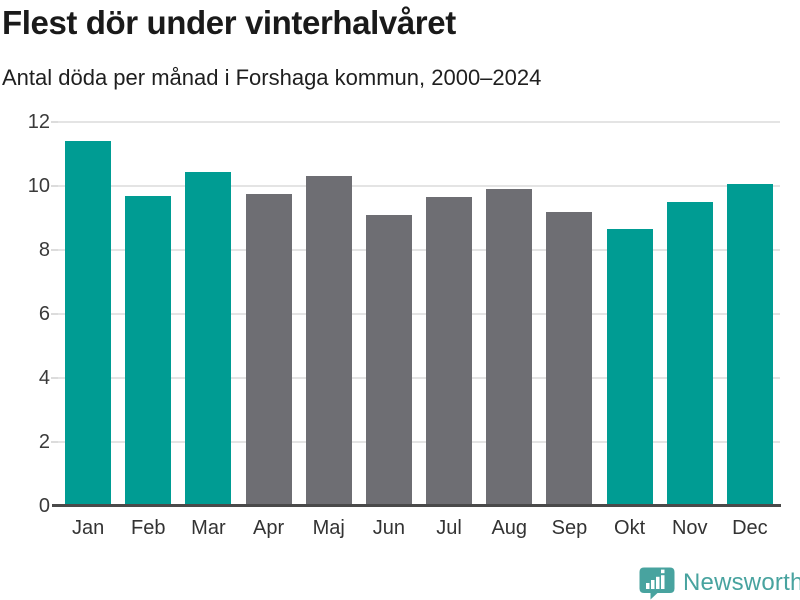 This screenshot has width=800, height=600. I want to click on logo-bar-small, so click(648, 585).